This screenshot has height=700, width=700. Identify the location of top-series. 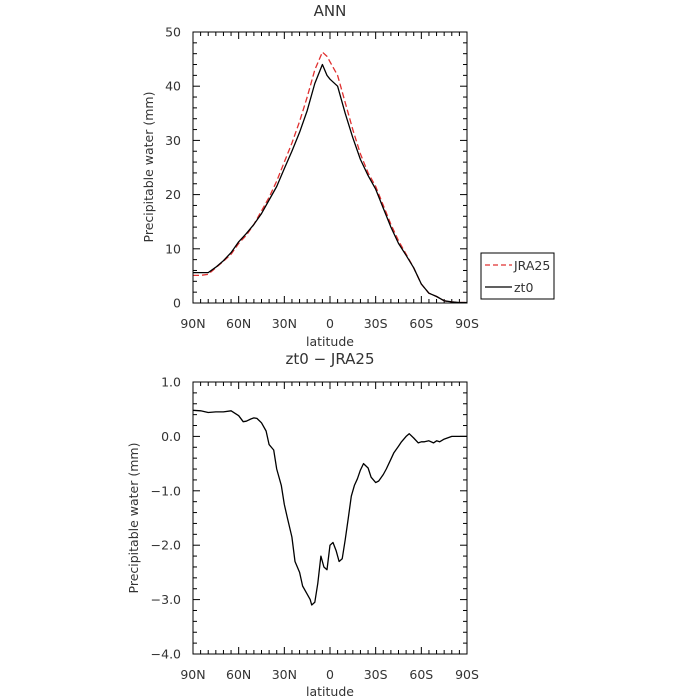
(330, 177).